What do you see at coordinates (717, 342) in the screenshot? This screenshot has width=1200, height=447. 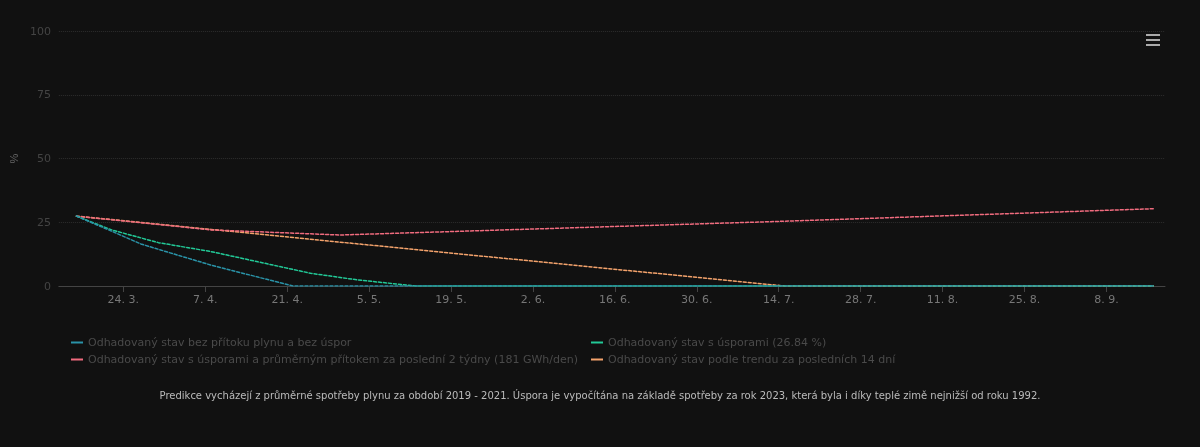 I see `legend-label: Odhadovaný stav s úsporami (26.84 %)` at bounding box center [717, 342].